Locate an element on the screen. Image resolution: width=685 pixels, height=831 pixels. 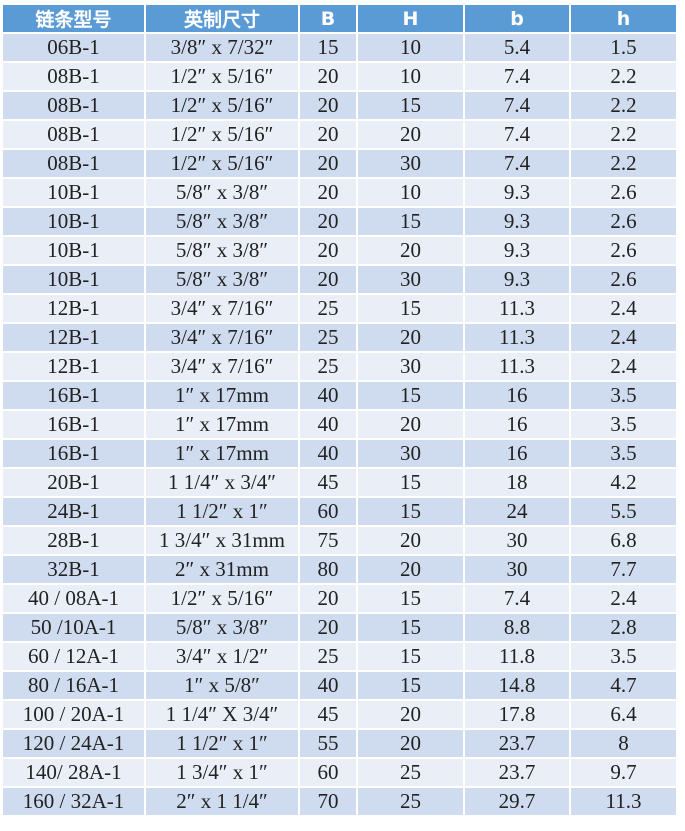
table-row: 60 / 12A-1 3/4″ x 1/2″ 25 15 11.8 3.5 is located at coordinates (339, 656).